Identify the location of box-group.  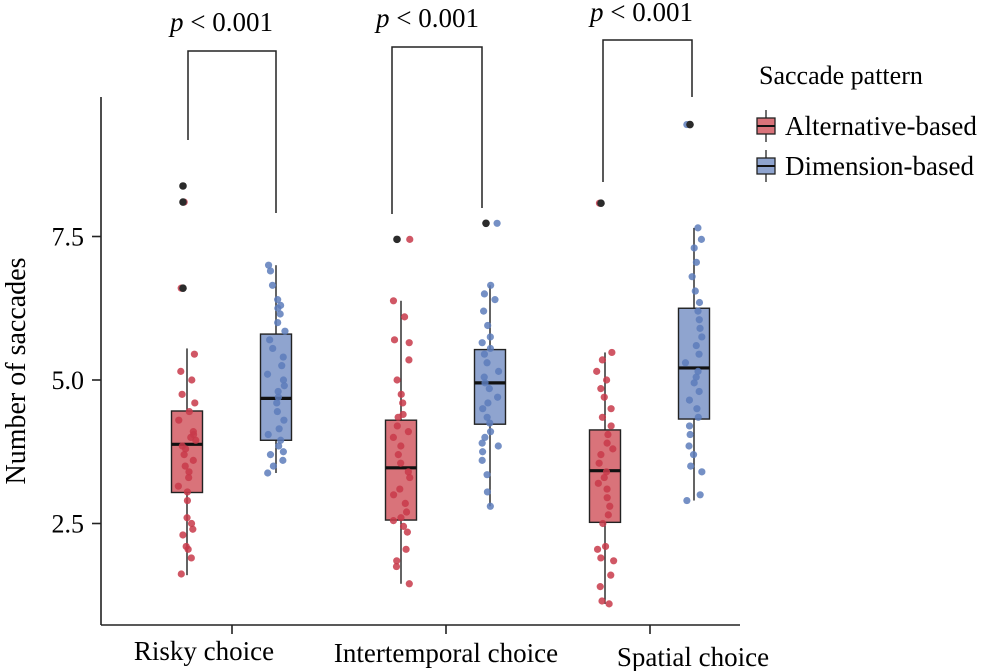
(187, 380).